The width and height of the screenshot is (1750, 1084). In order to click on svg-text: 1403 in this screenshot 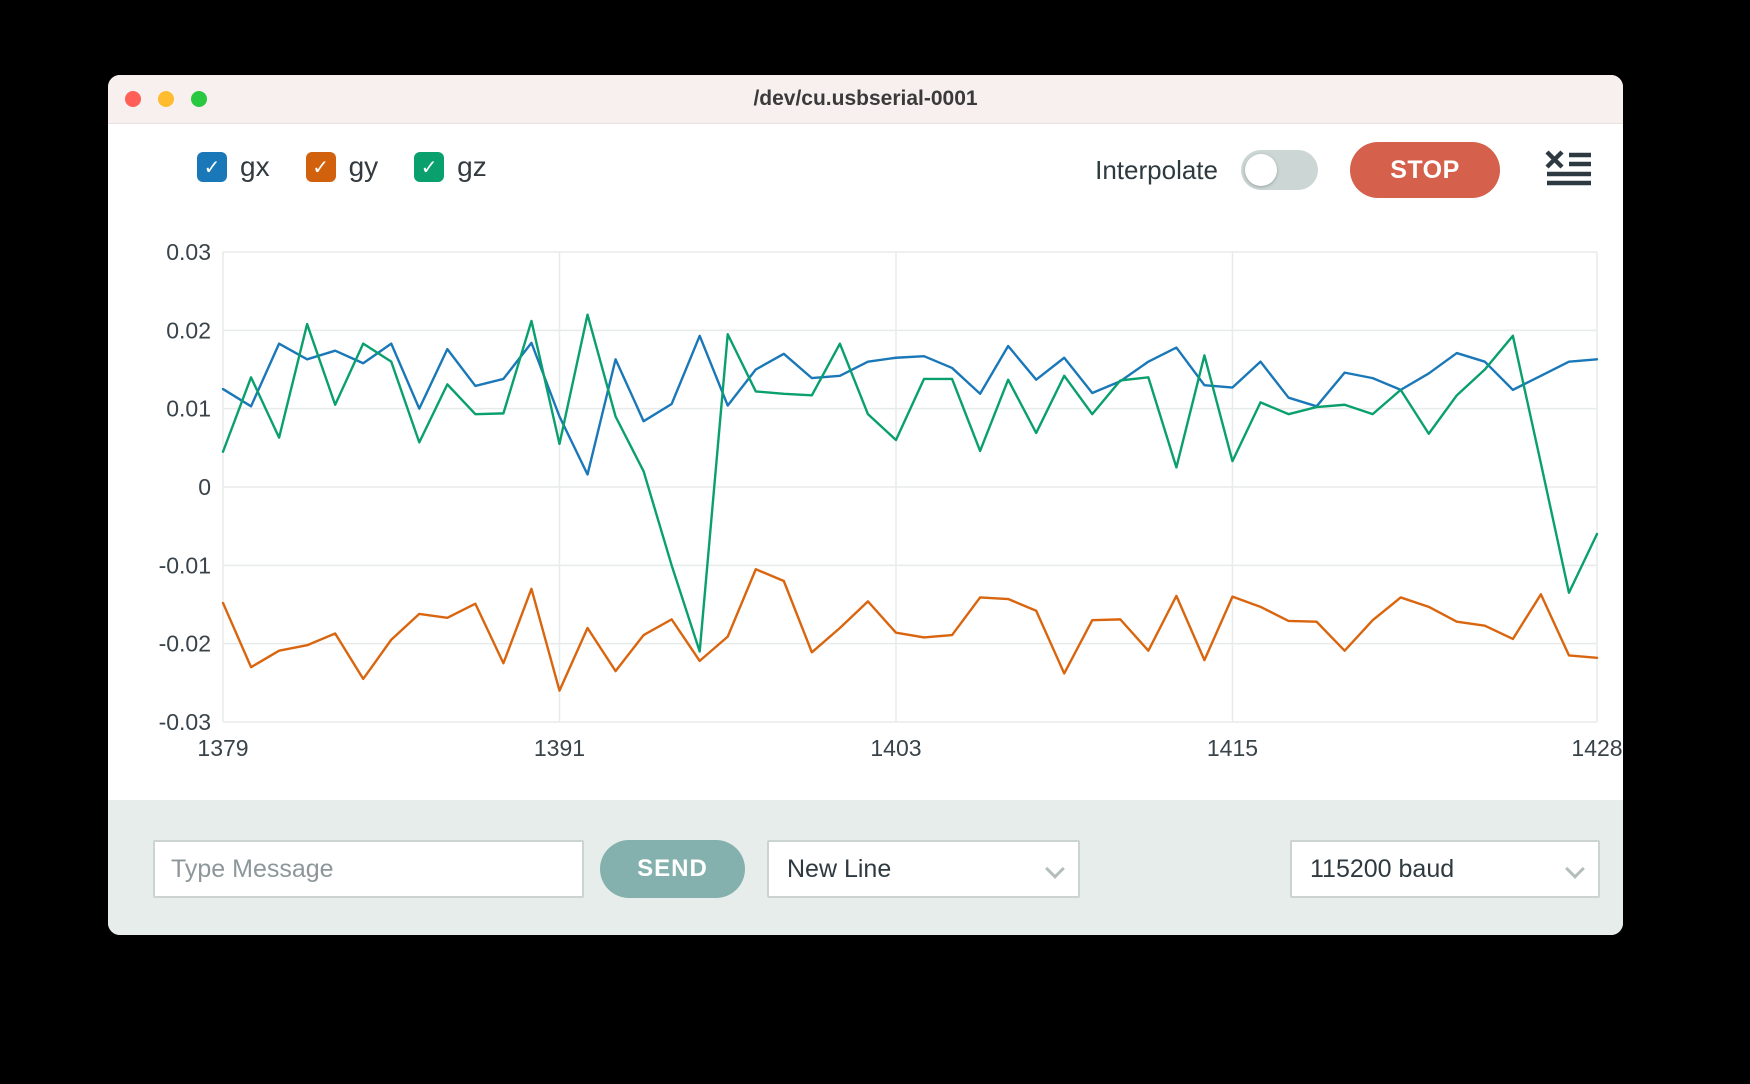, I will do `click(895, 748)`.